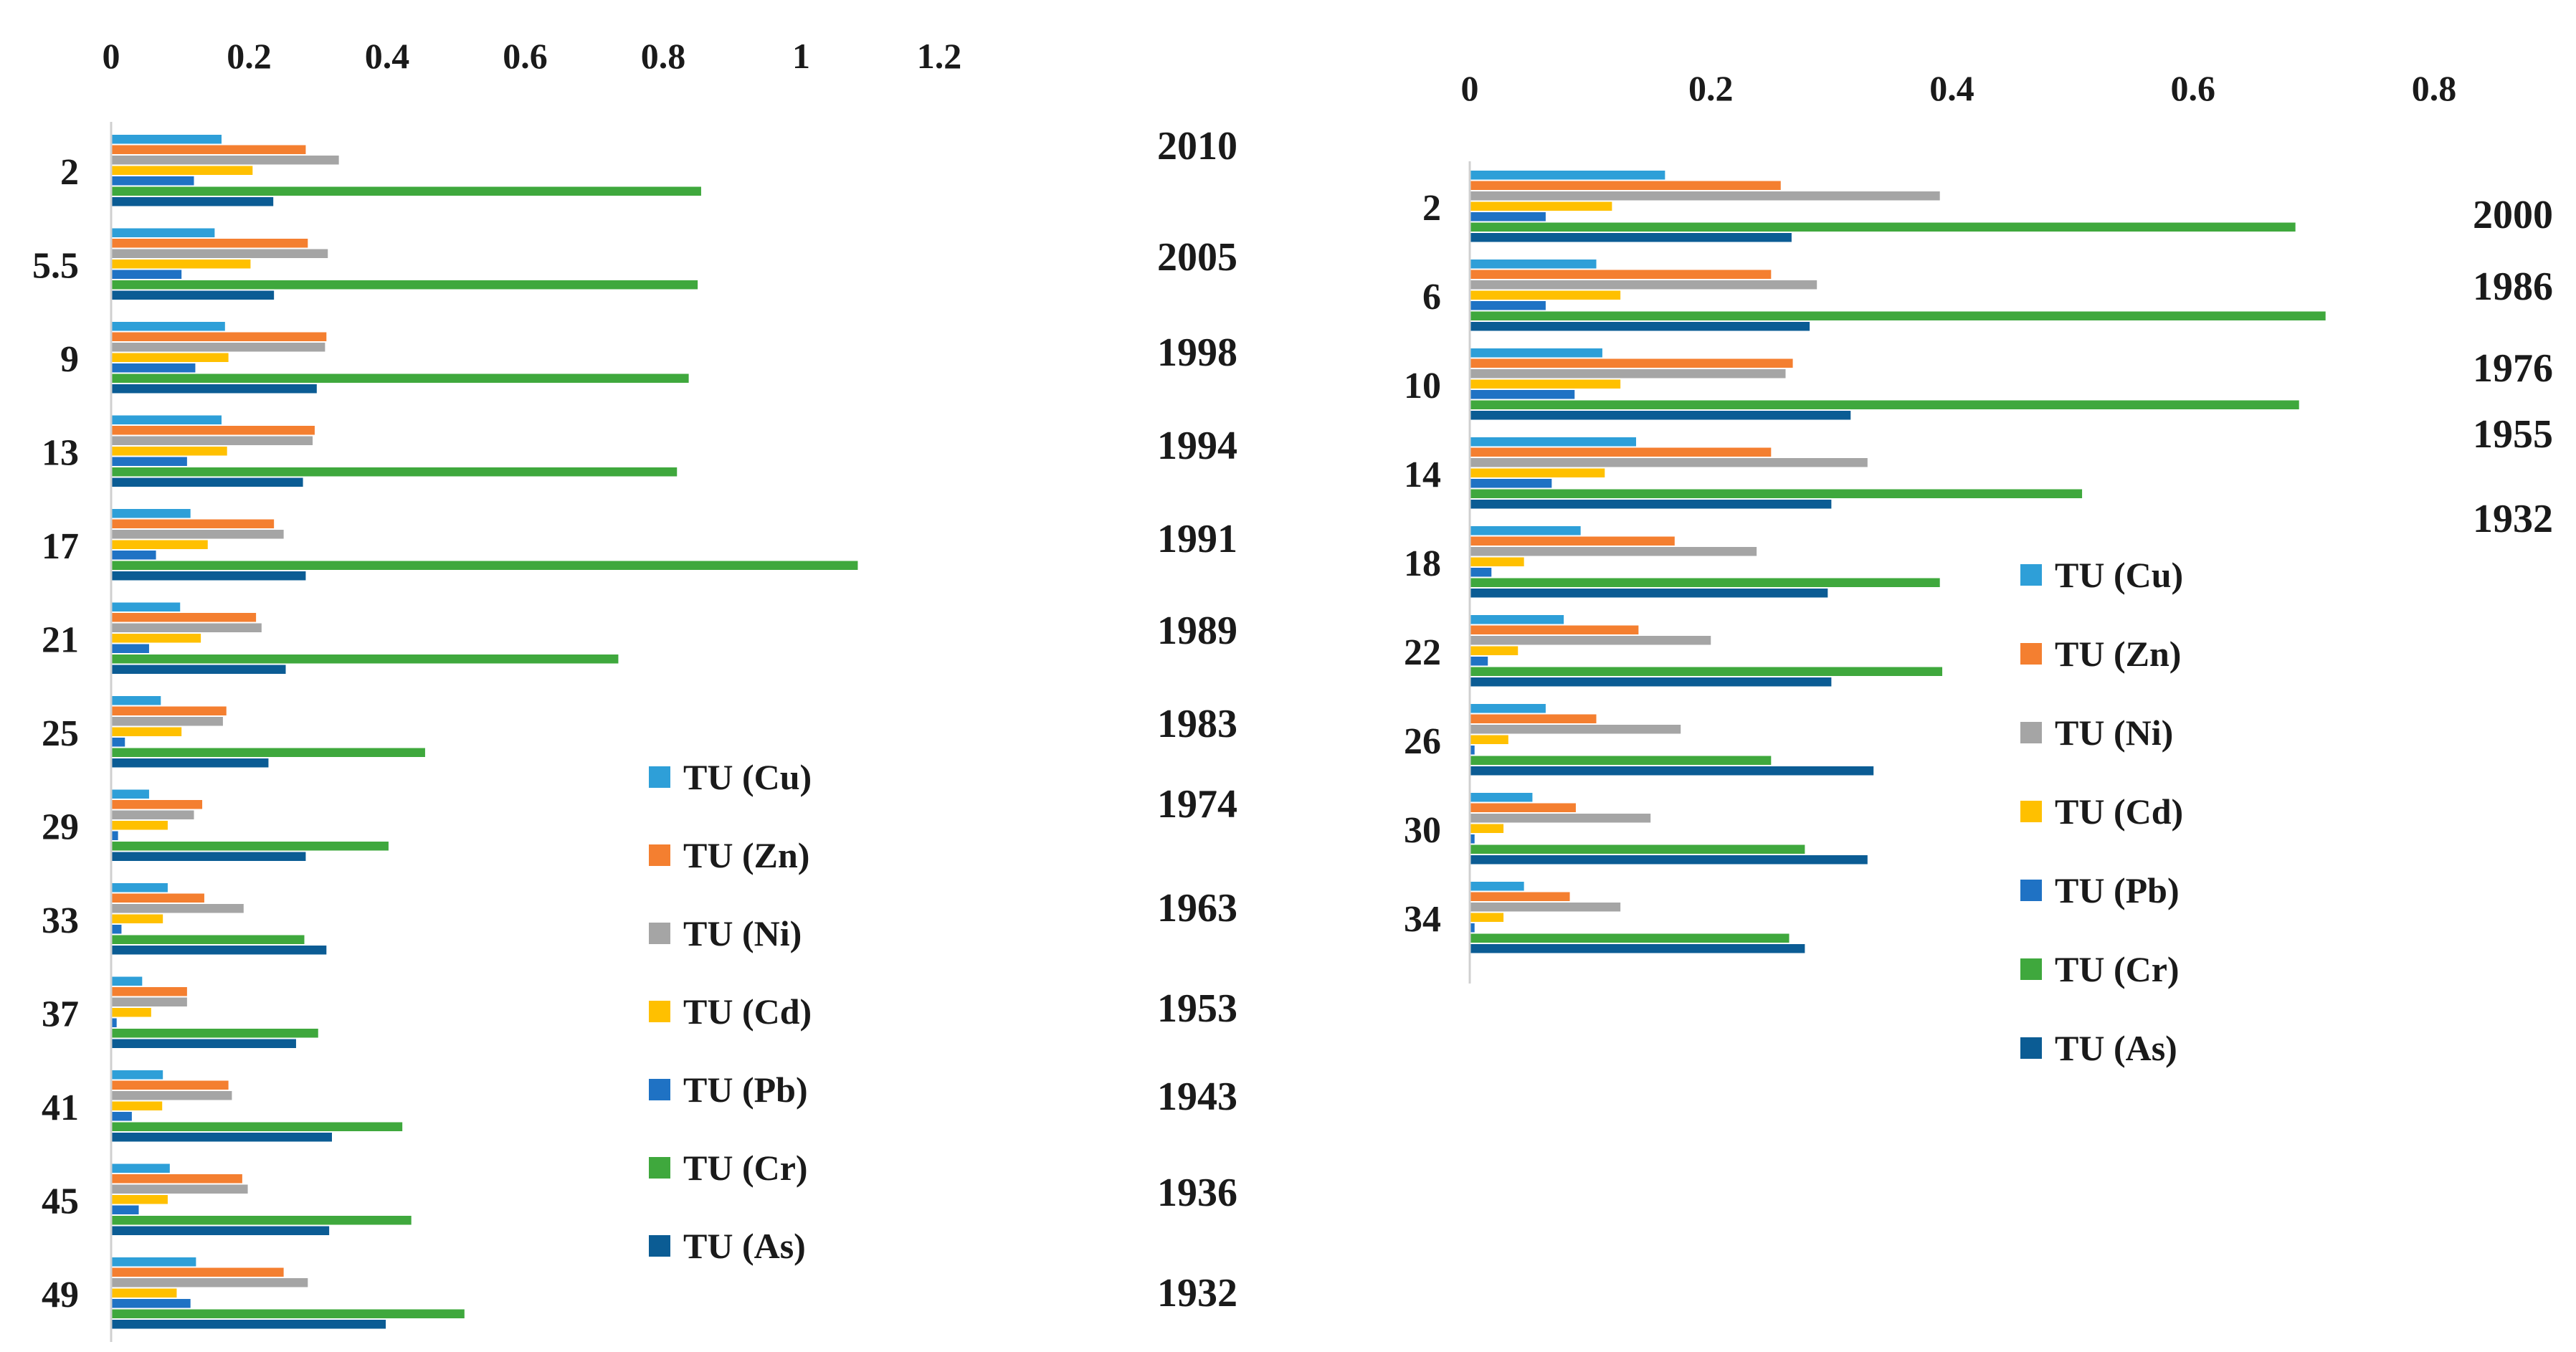 The image size is (2576, 1352). Describe the element at coordinates (1197, 724) in the screenshot. I see `year-label: 1983` at that location.